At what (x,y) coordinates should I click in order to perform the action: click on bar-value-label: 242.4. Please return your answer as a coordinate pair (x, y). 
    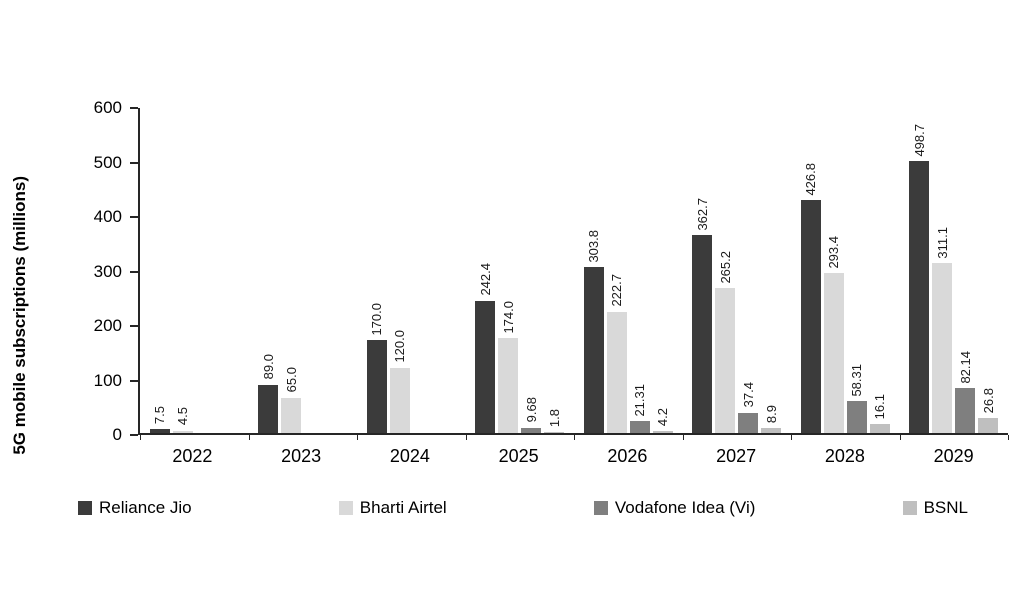
    Looking at the image, I should click on (485, 279).